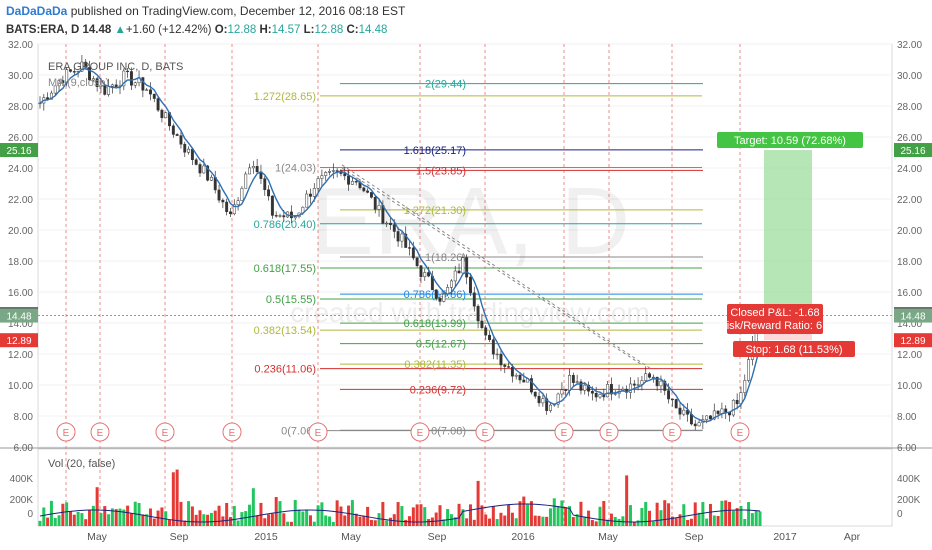 Image resolution: width=932 pixels, height=550 pixels. Describe the element at coordinates (497, 267) in the screenshot. I see `trend-line` at that location.